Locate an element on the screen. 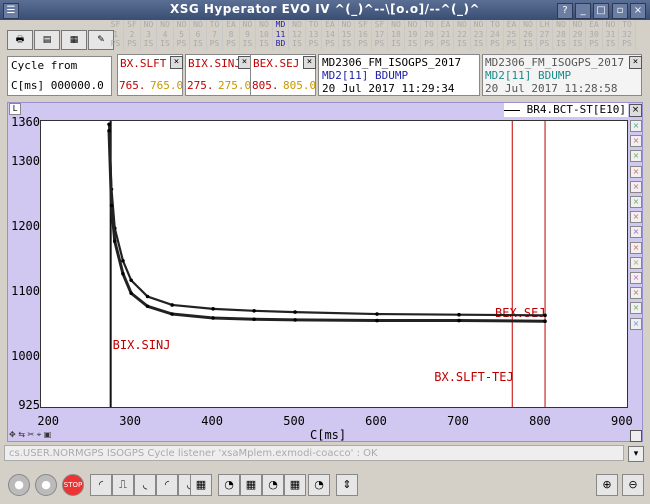  grid-icon-3: ▦ is located at coordinates (295, 485).